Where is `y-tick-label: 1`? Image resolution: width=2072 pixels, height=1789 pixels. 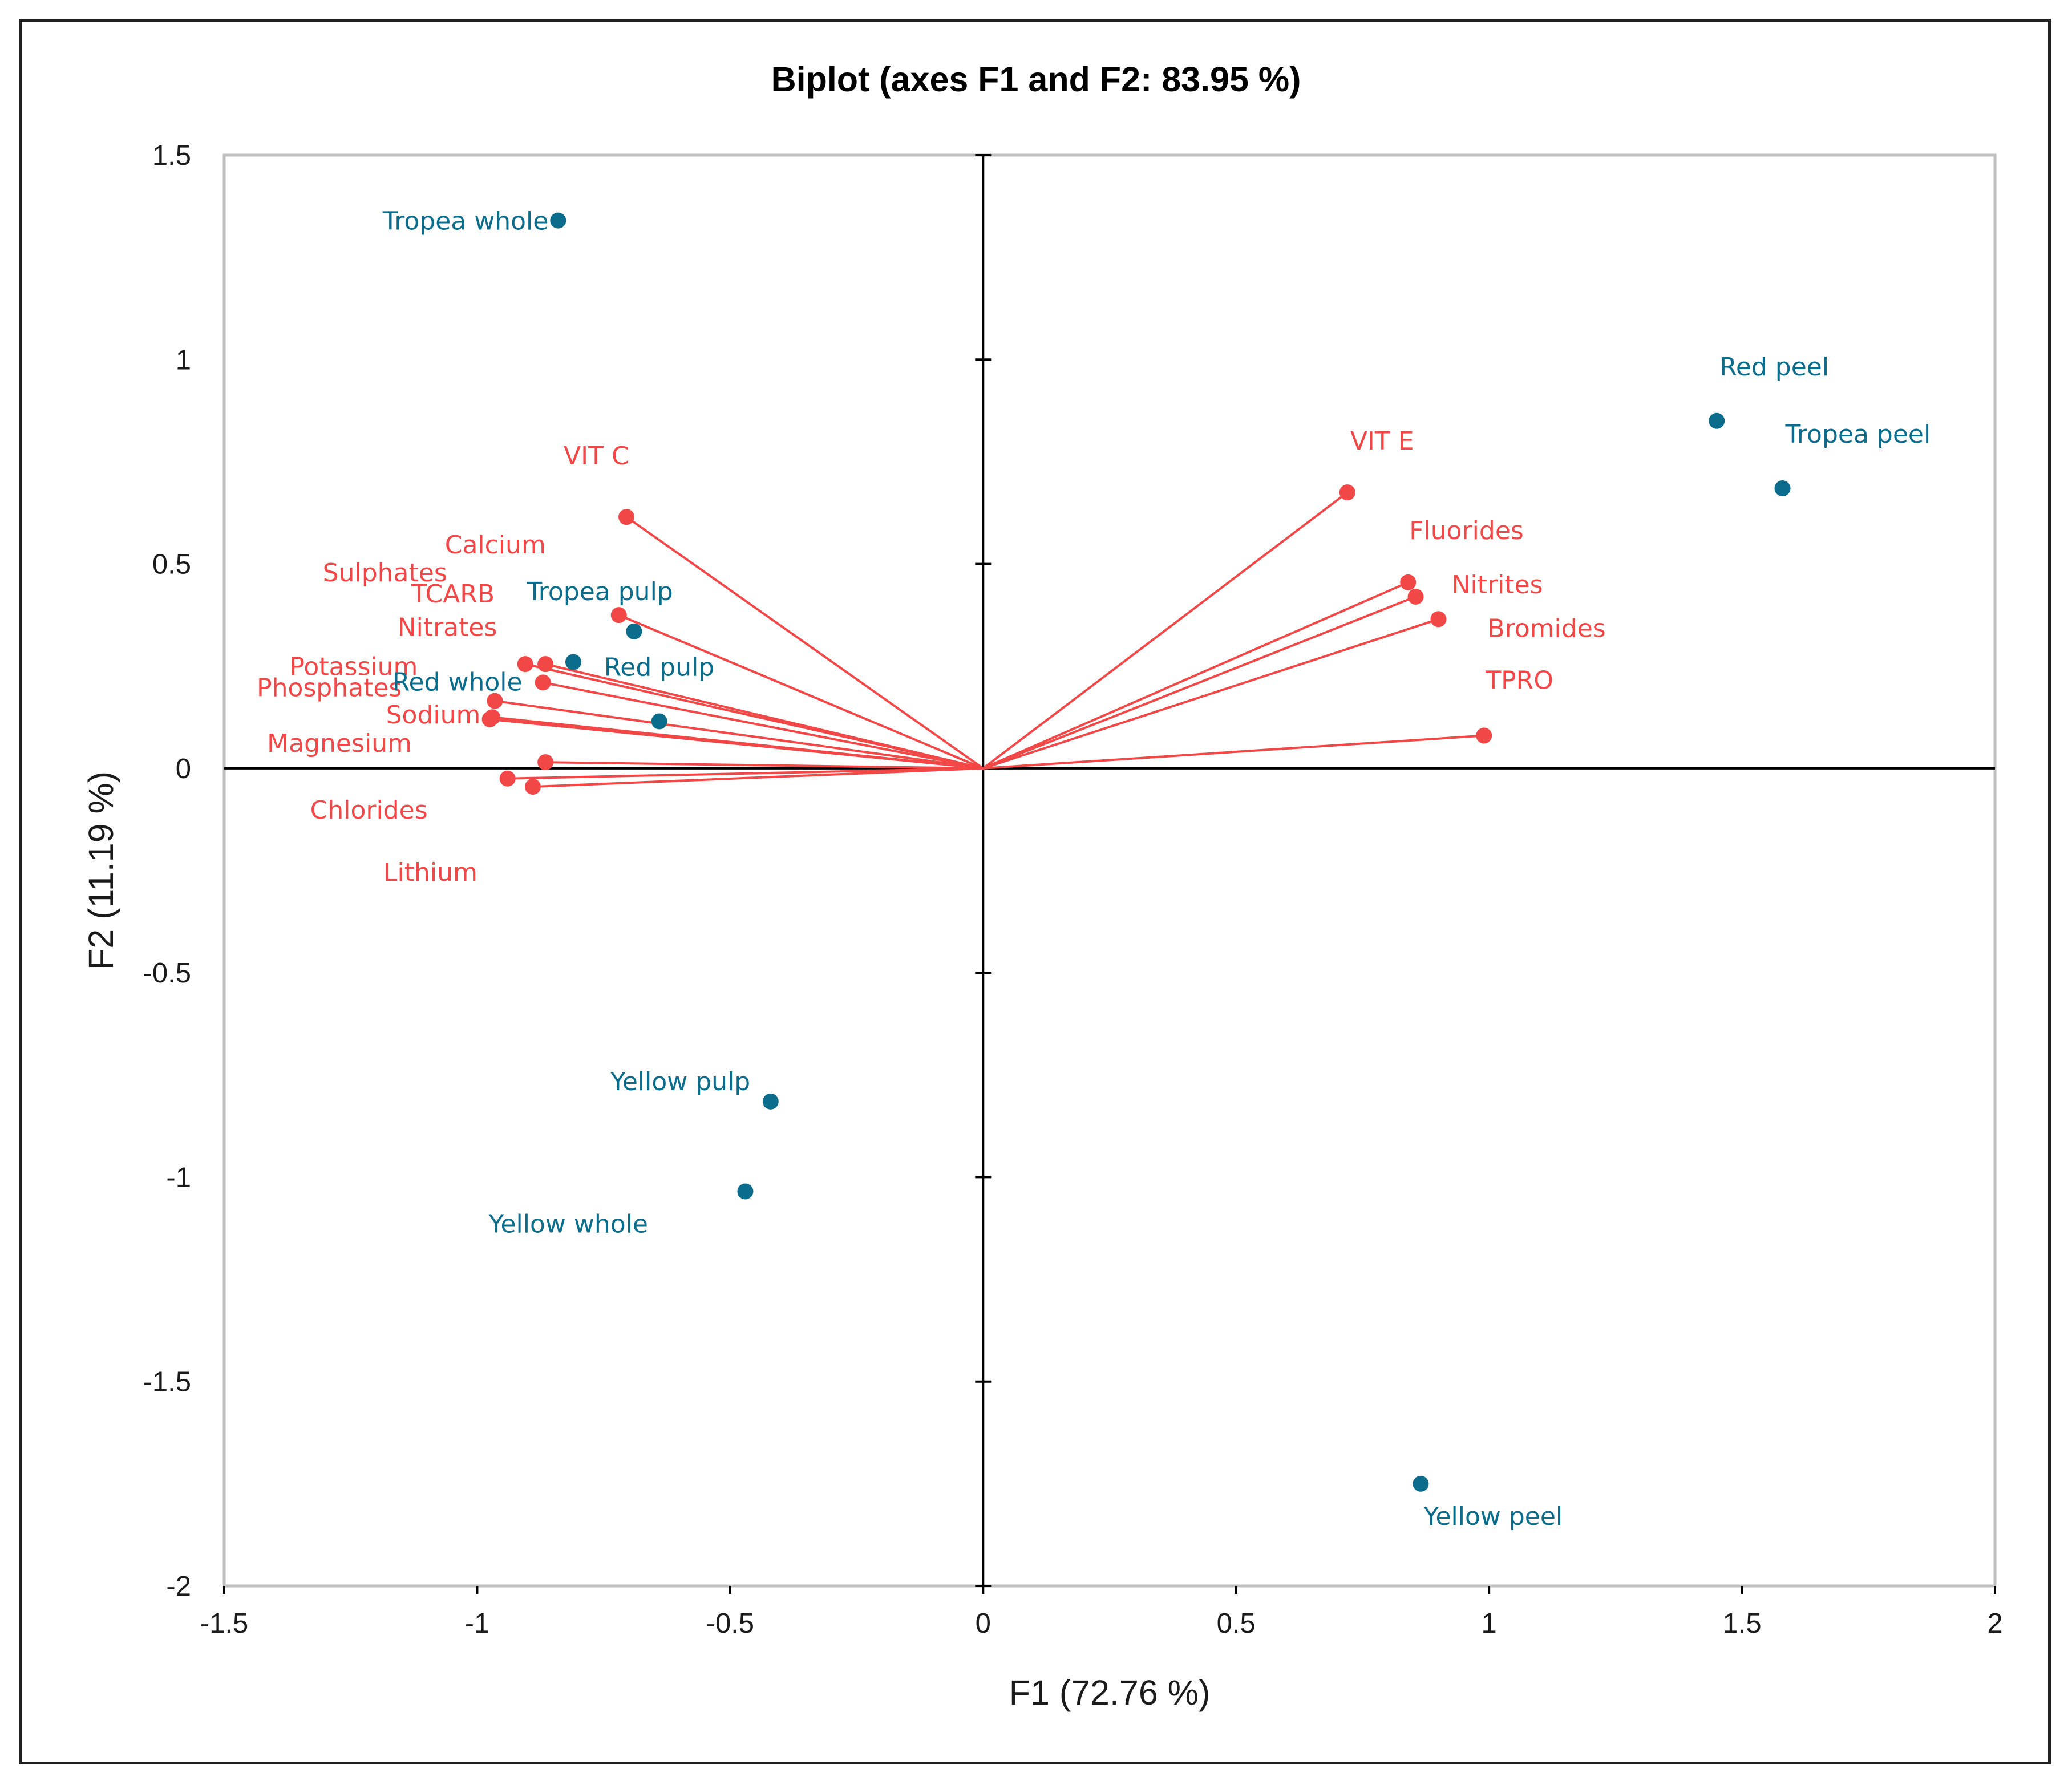
y-tick-label: 1 is located at coordinates (183, 360).